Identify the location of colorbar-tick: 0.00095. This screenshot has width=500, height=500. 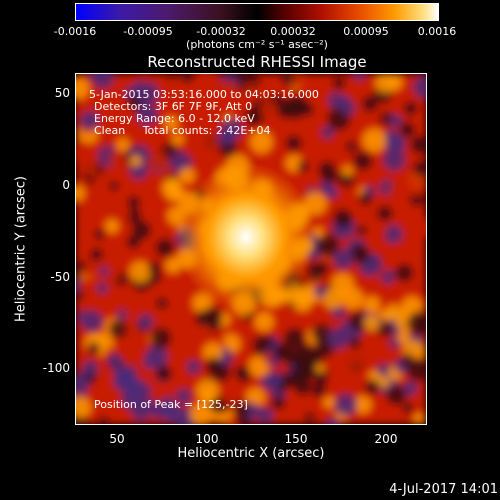
(366, 31).